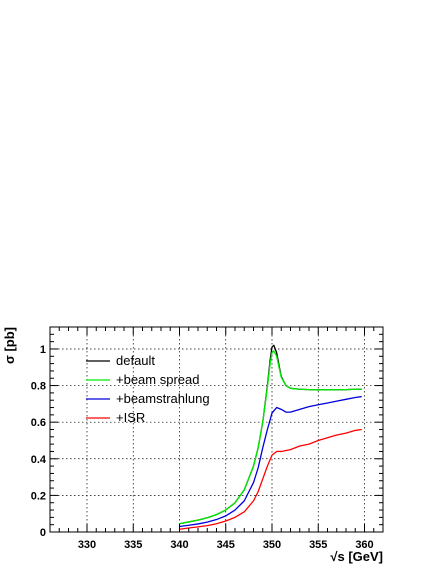  Describe the element at coordinates (130, 417) in the screenshot. I see `legend-label: +ISR` at that location.